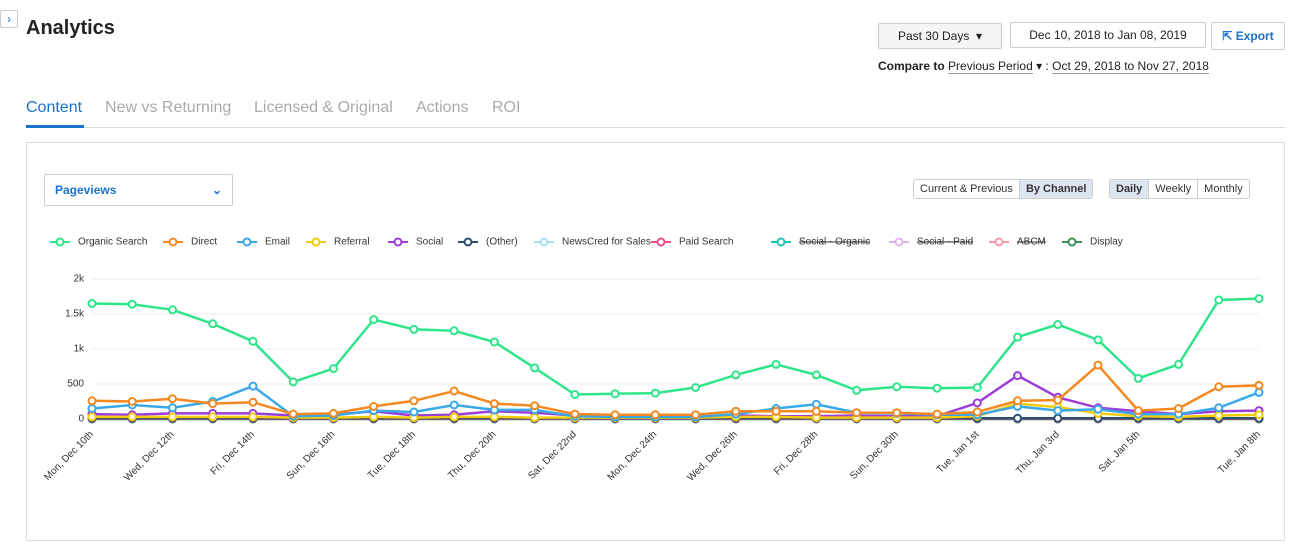  What do you see at coordinates (874, 455) in the screenshot?
I see `x-tick-label: Sun, Dec 30th` at bounding box center [874, 455].